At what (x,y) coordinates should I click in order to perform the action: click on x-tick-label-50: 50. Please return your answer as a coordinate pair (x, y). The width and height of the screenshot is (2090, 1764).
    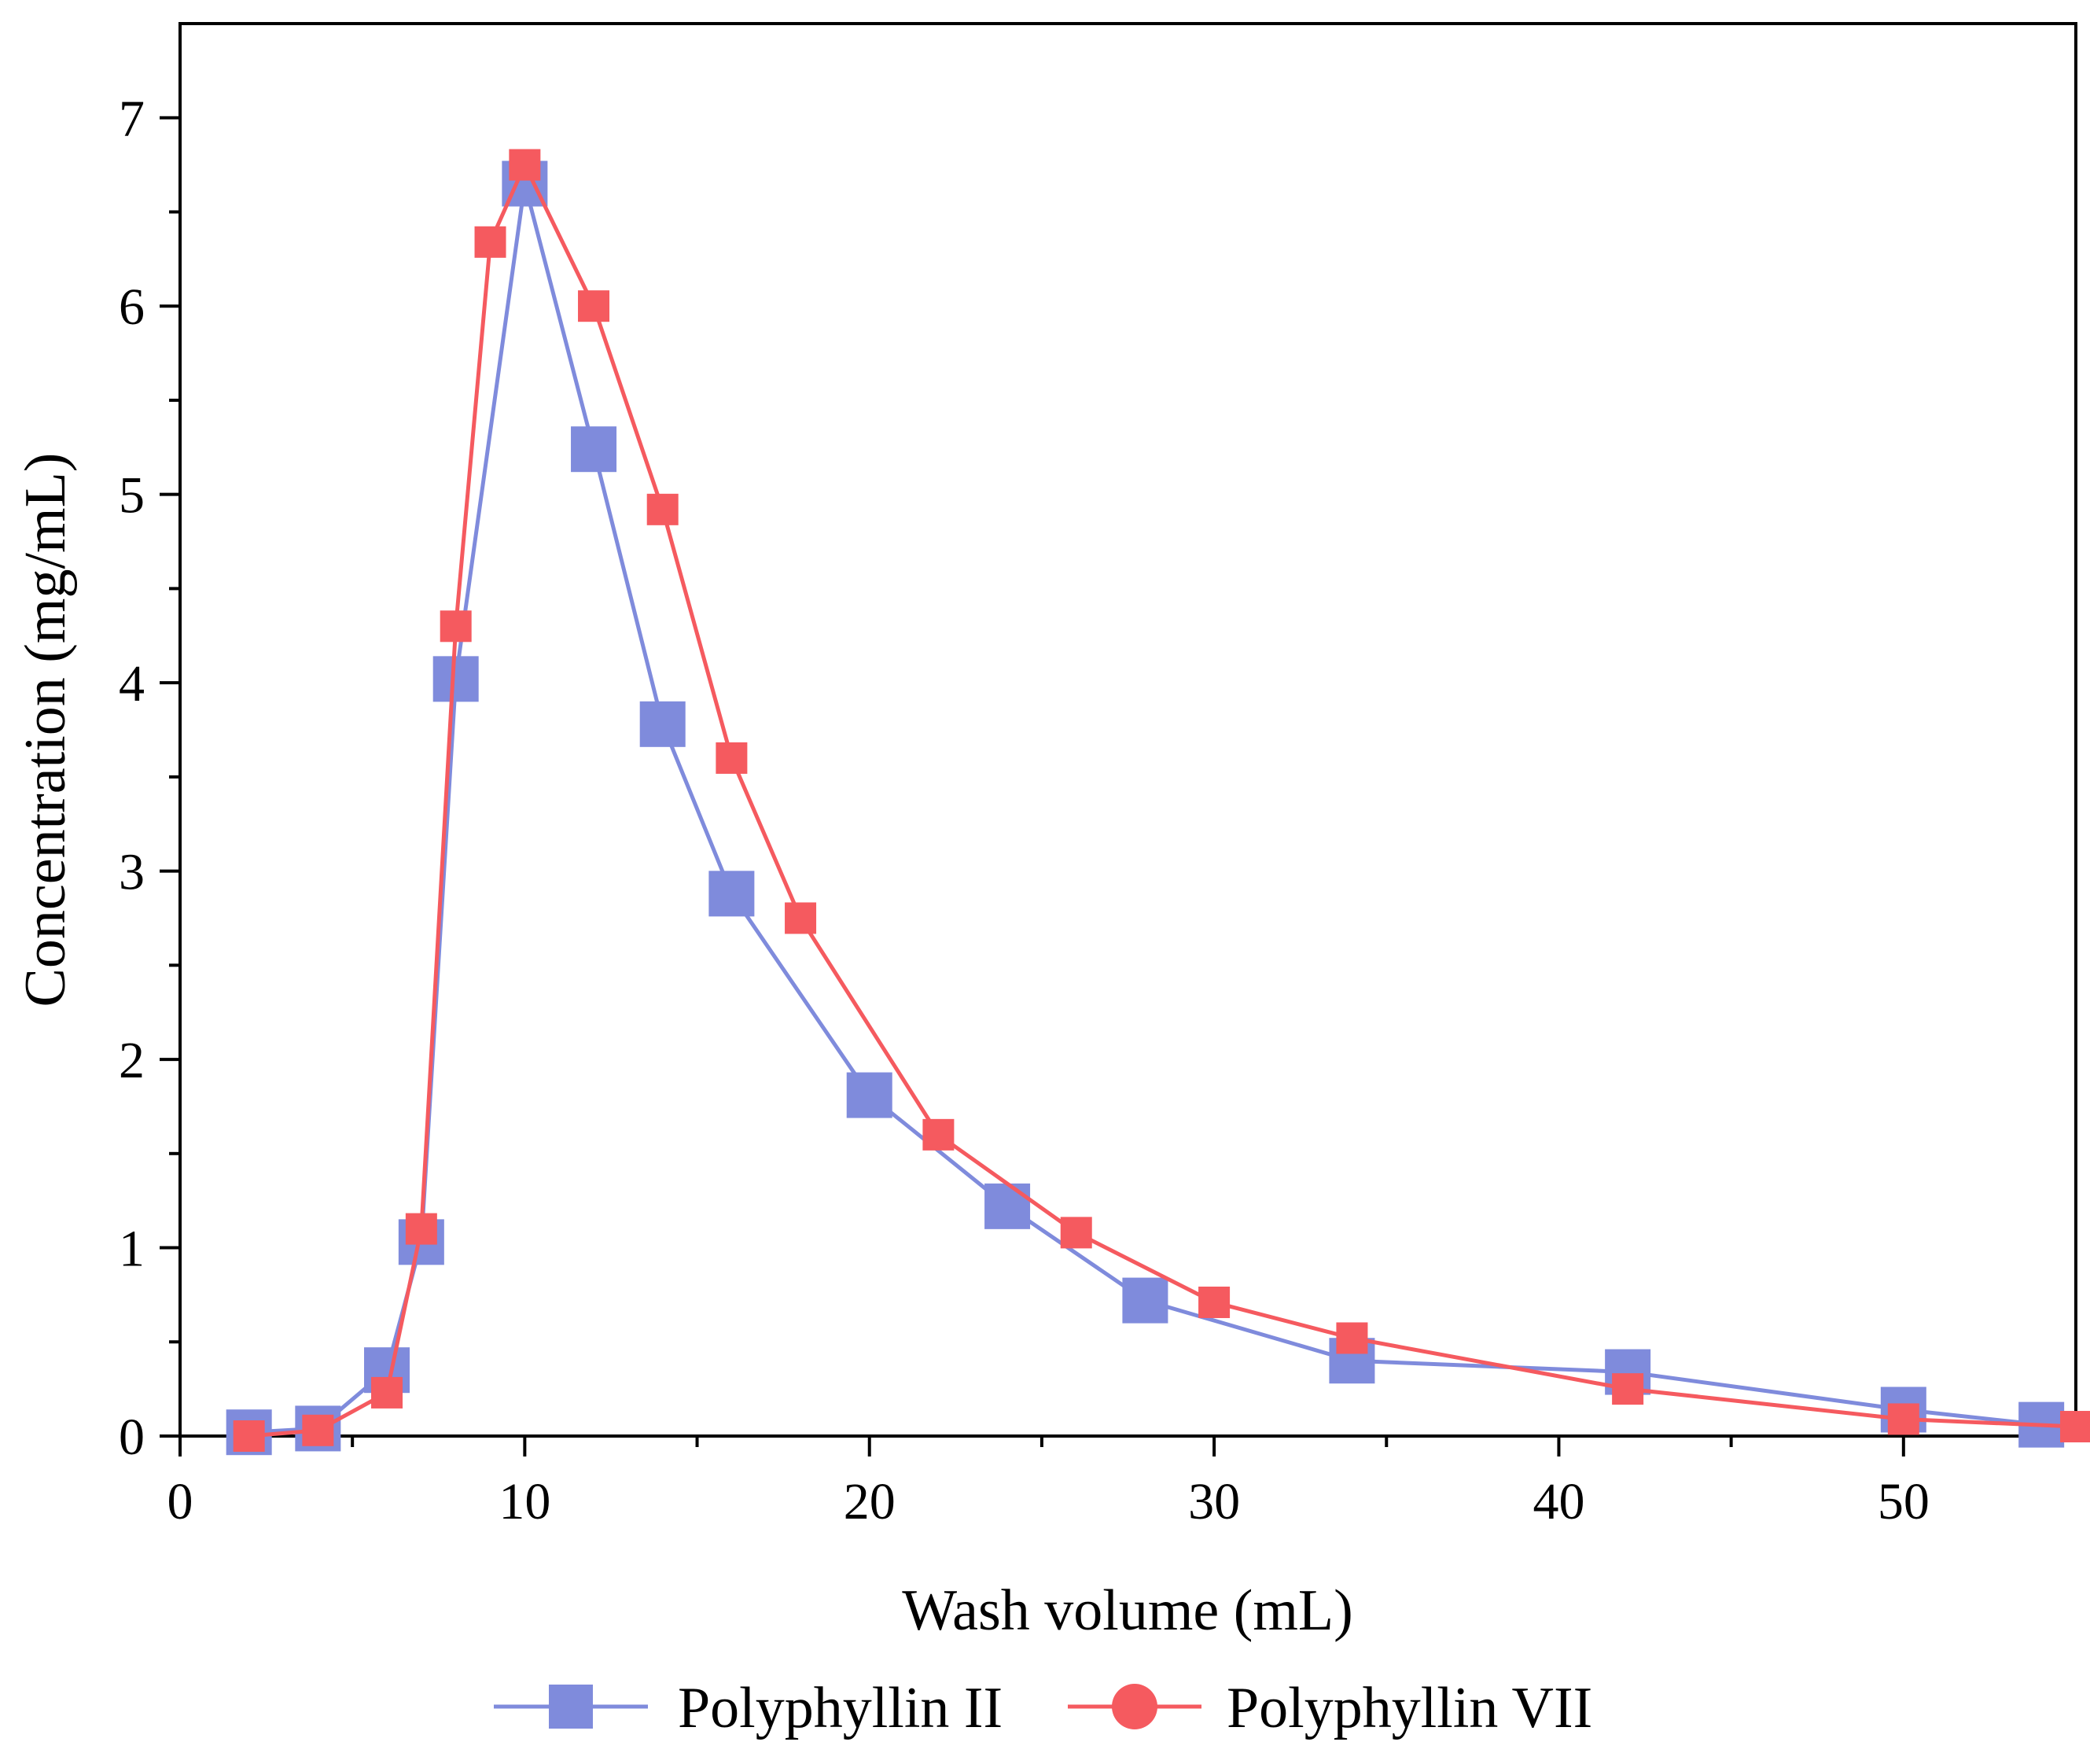
    Looking at the image, I should click on (1904, 1501).